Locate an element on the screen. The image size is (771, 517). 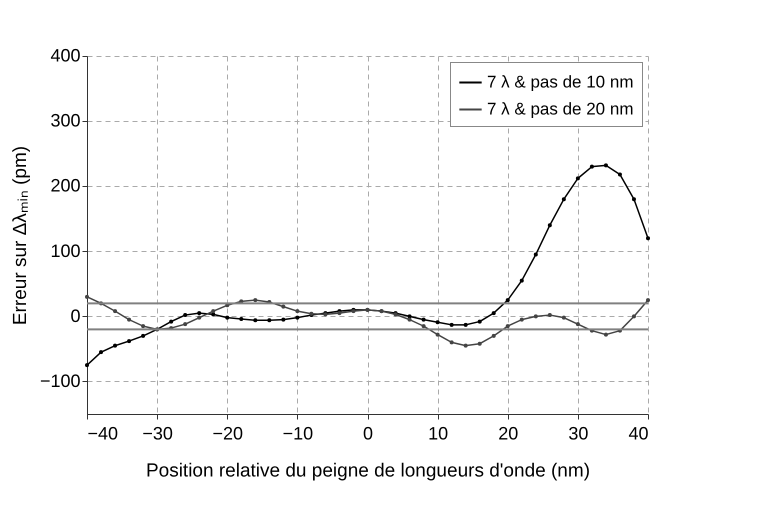
x-tick-label: −20 is located at coordinates (228, 434).